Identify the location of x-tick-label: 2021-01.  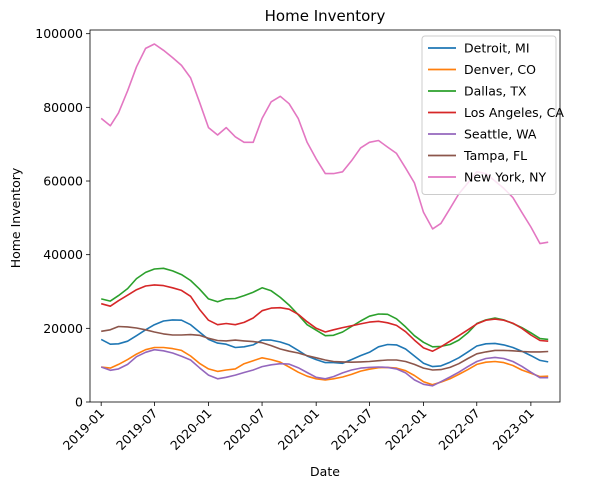
(299, 430).